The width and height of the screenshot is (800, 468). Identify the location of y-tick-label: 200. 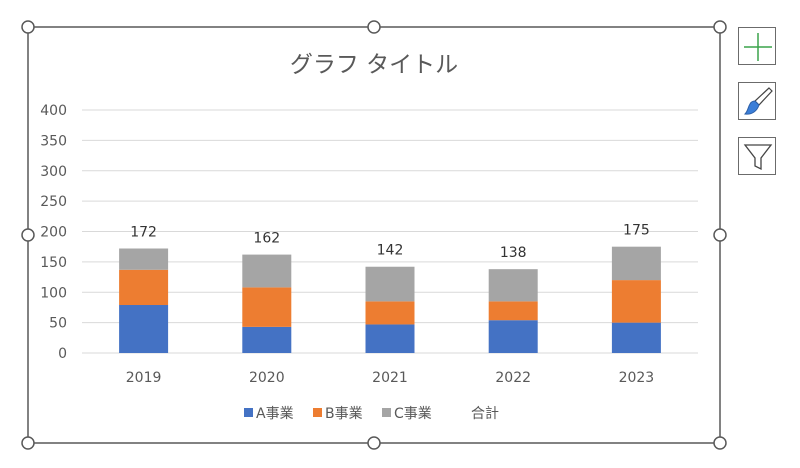
(53, 233).